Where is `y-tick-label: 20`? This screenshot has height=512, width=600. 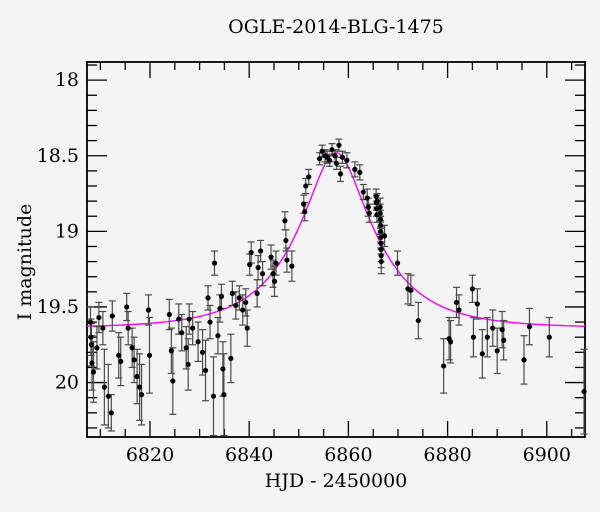 y-tick-label: 20 is located at coordinates (67, 383).